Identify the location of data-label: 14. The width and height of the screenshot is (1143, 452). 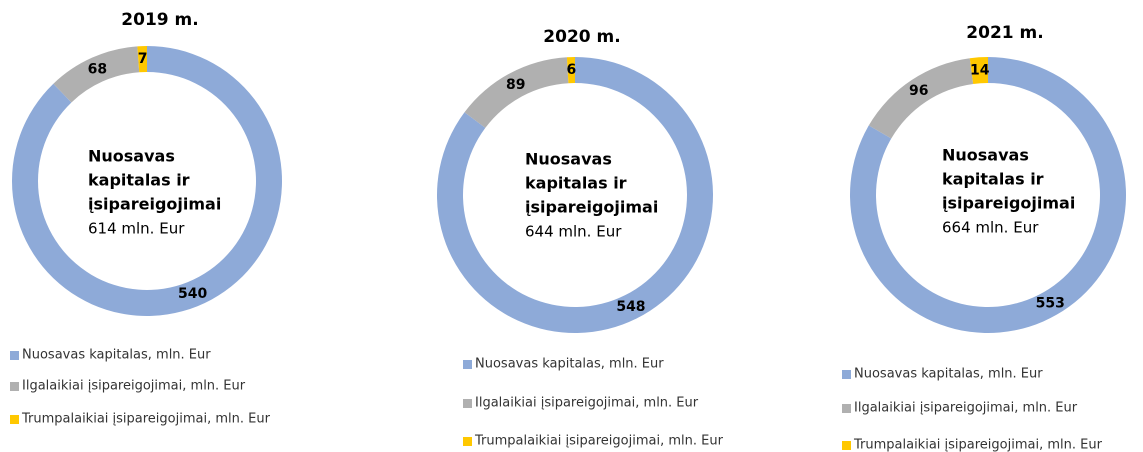
(980, 70).